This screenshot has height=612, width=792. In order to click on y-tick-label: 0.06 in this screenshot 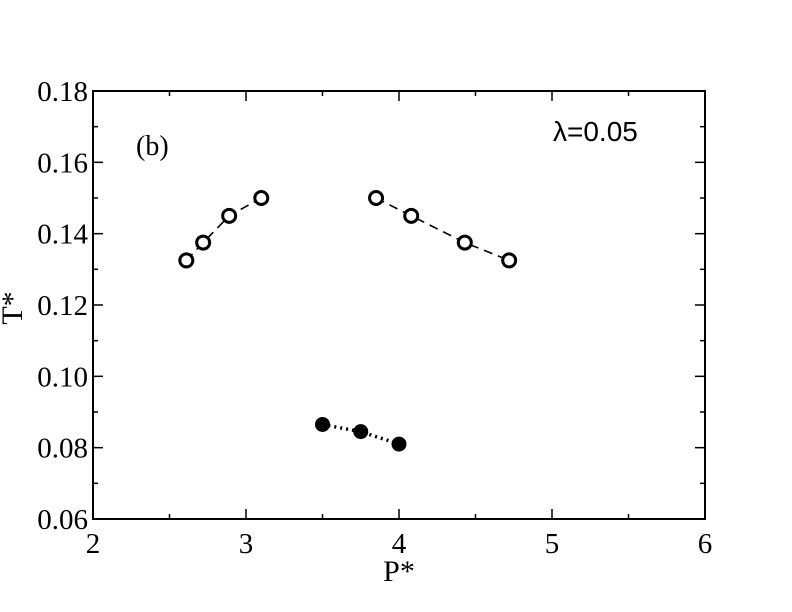, I will do `click(62, 520)`.